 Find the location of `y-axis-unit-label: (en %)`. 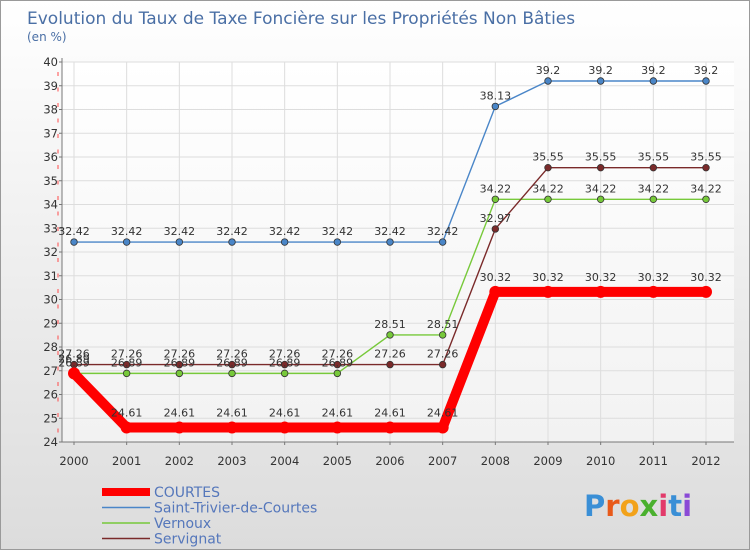

y-axis-unit-label: (en %) is located at coordinates (47, 37).